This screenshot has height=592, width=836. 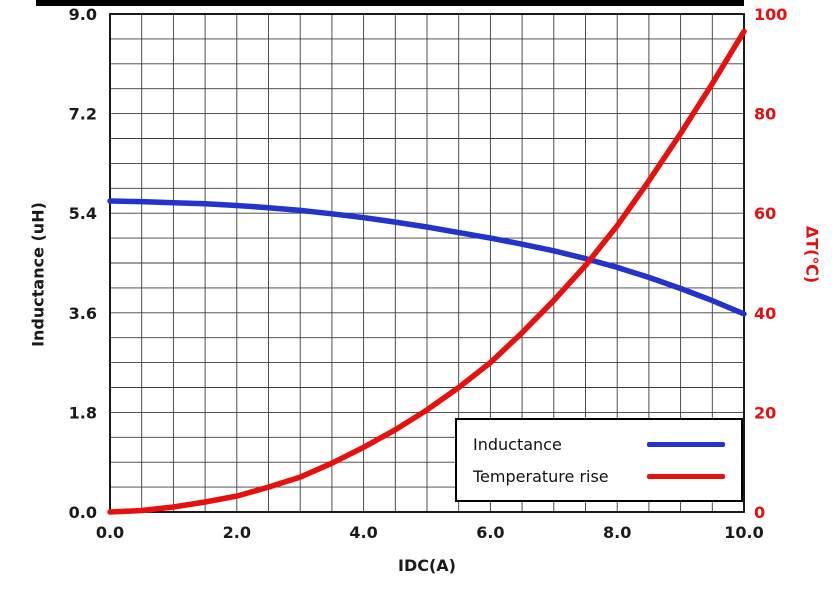 I want to click on x-tick-label: 10.0, so click(x=743, y=532).